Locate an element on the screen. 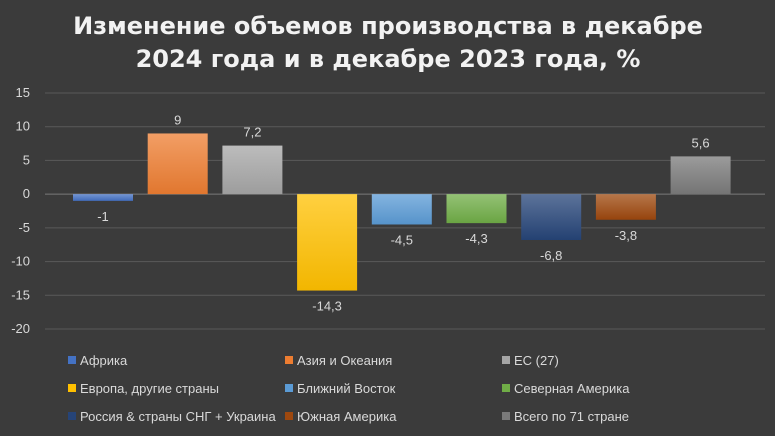  legend-item: Европа, другие страны is located at coordinates (143, 388).